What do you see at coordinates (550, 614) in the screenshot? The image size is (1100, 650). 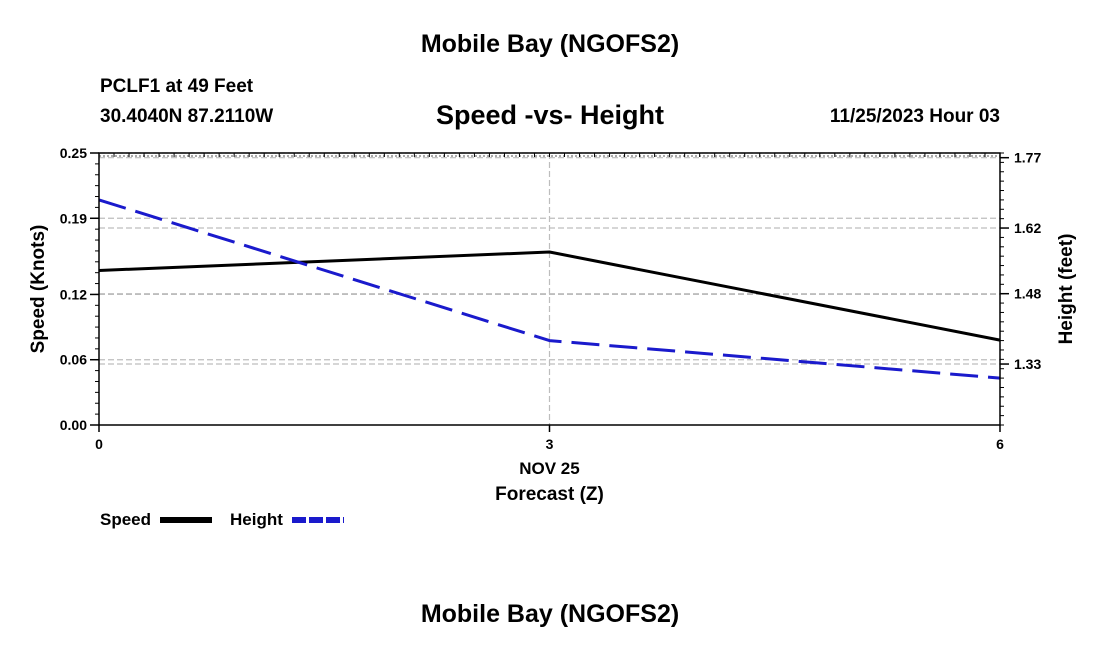 I see `page-title-bottom: Mobile Bay (NGOFS2)` at bounding box center [550, 614].